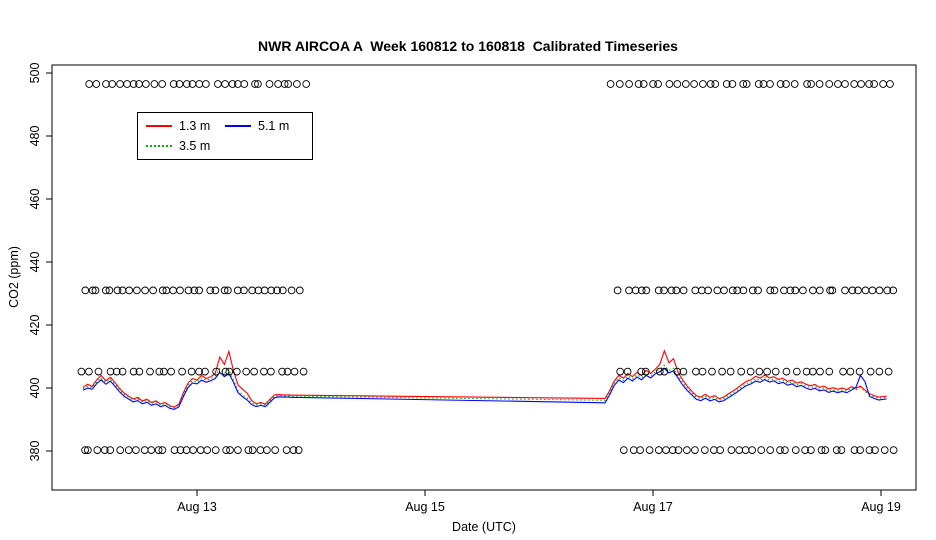 This screenshot has height=540, width=936. What do you see at coordinates (425, 507) in the screenshot?
I see `x-tick-label: Aug 15` at bounding box center [425, 507].